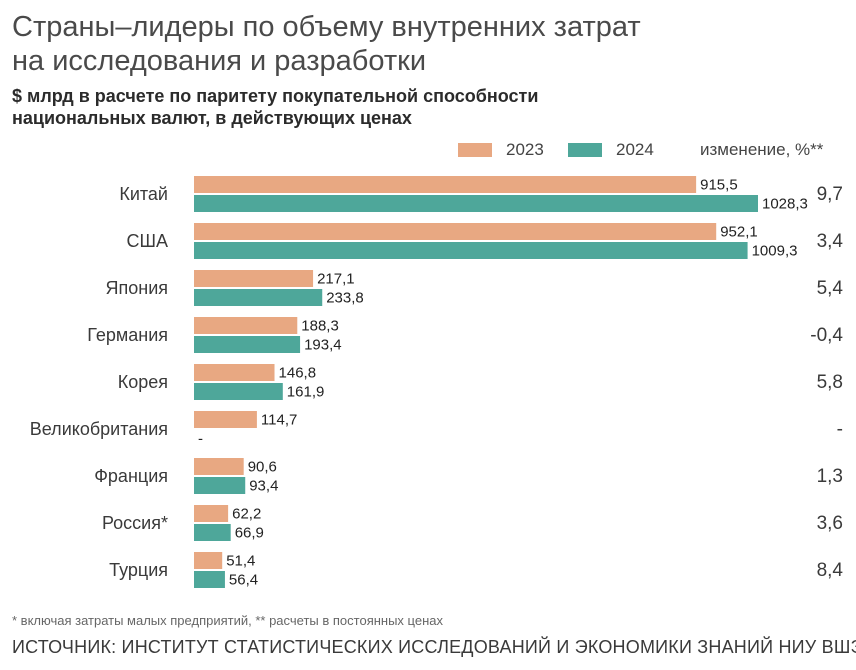 The image size is (856, 670). Describe the element at coordinates (830, 194) in the screenshot. I see `change-value: 9,7` at that location.